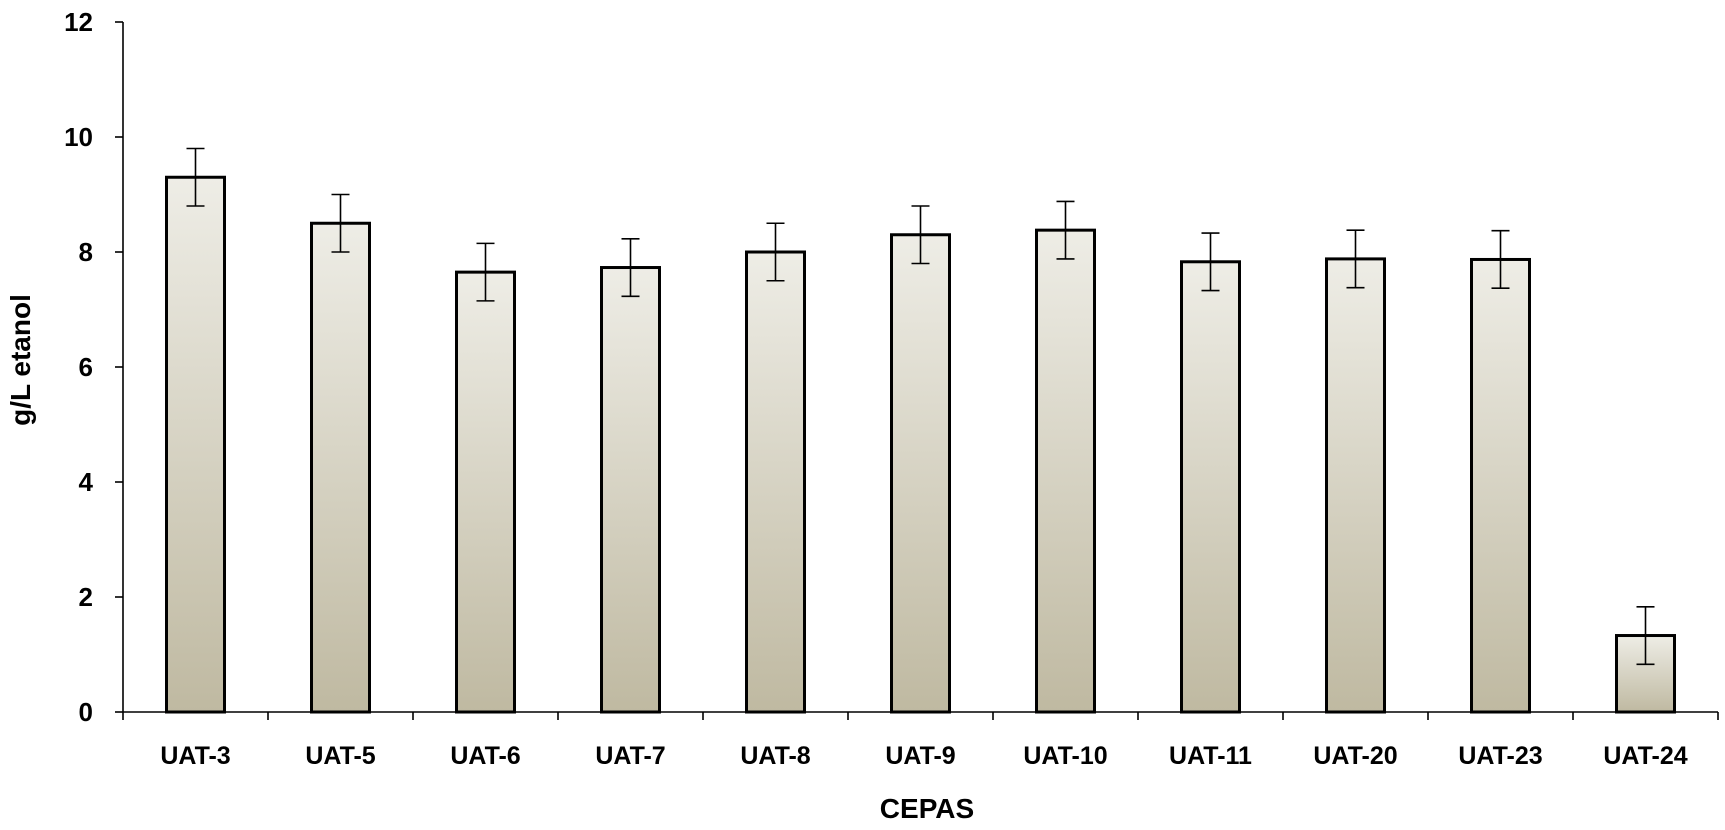 Image resolution: width=1725 pixels, height=830 pixels. Describe the element at coordinates (630, 756) in the screenshot. I see `x-tick-label: UAT-7` at that location.